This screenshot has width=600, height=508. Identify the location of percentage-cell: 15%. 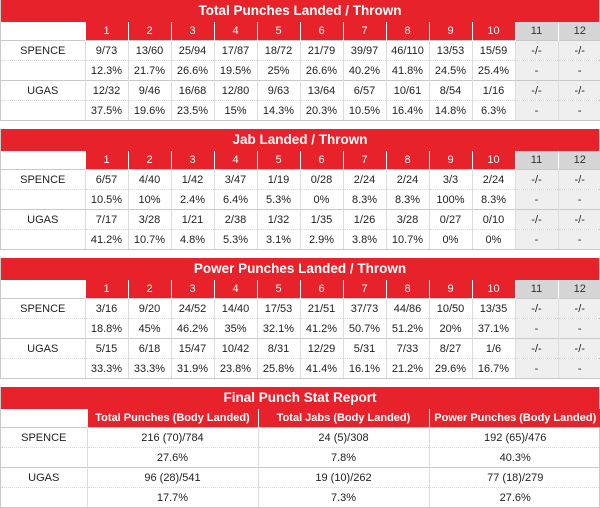
(235, 110).